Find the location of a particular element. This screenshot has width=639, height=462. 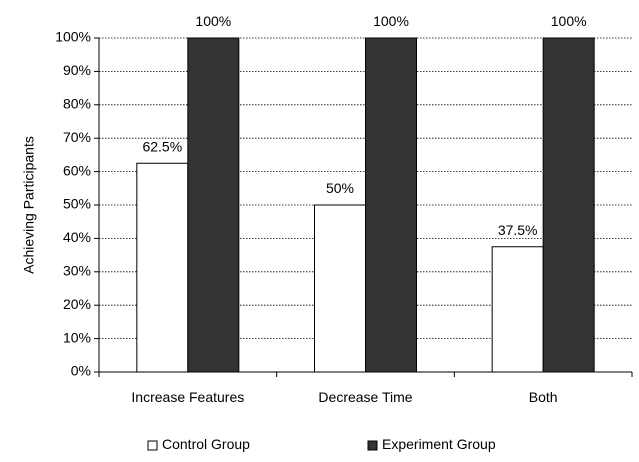

y-tick-label: 90% is located at coordinates (77, 70).